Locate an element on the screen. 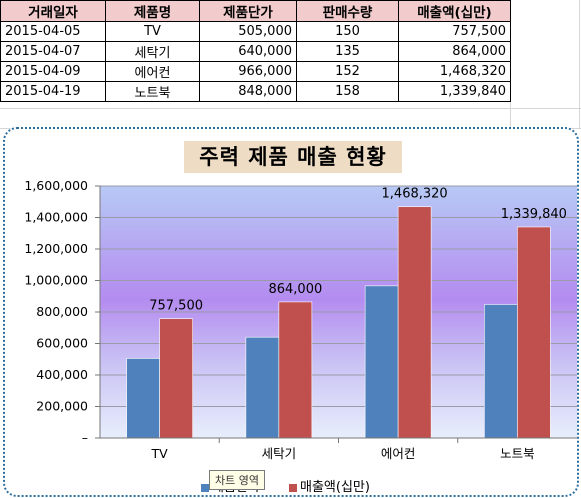 The width and height of the screenshot is (581, 498). table-row: 2015-04-09 에어컨 966,000 152 1,468,320 is located at coordinates (255, 71).